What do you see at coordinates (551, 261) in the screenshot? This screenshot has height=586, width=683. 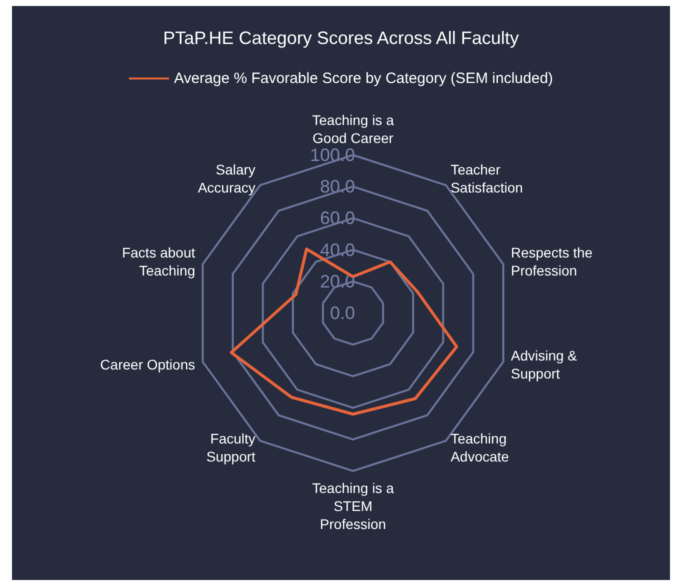 I see `spoke-label: Respects the Profession` at bounding box center [551, 261].